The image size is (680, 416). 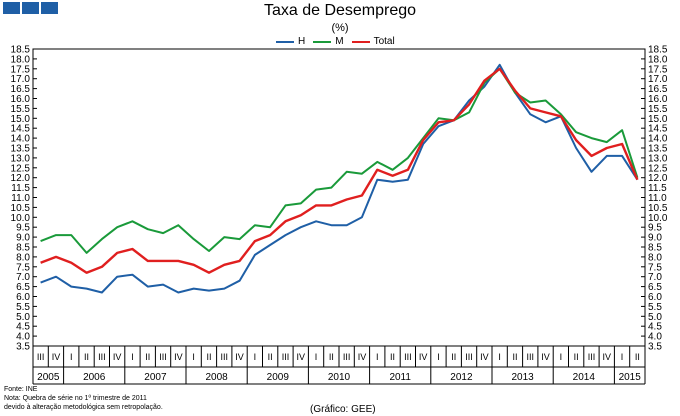 I want to click on y-tick-label-left: 6.0, so click(x=23, y=297).